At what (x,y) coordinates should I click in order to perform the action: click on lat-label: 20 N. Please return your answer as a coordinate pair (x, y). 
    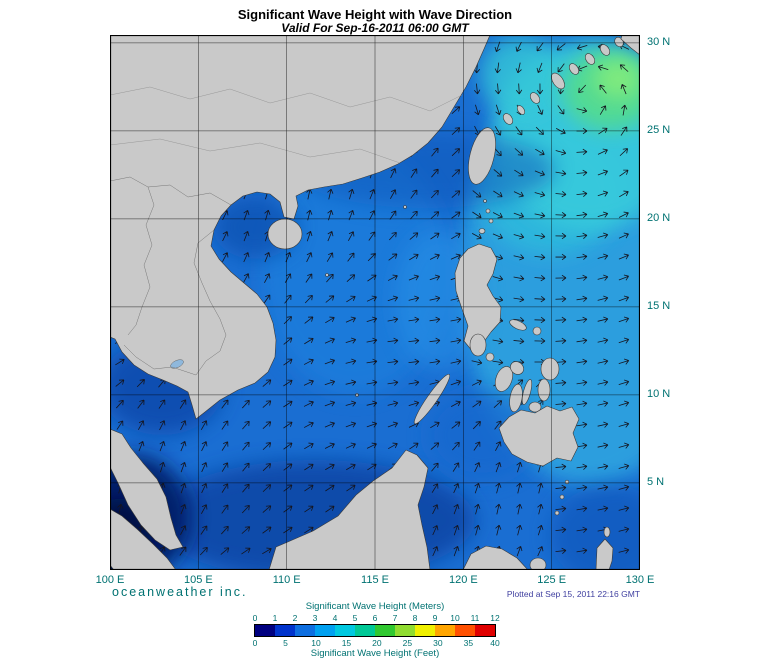
    Looking at the image, I should click on (659, 218).